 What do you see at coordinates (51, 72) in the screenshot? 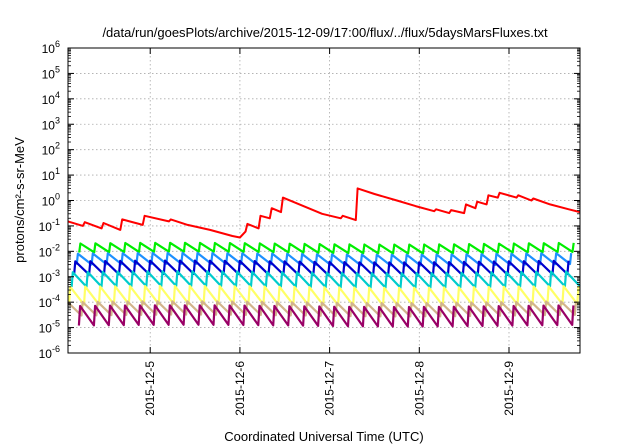
I see `y-tick-label: 10⁵` at bounding box center [51, 72].